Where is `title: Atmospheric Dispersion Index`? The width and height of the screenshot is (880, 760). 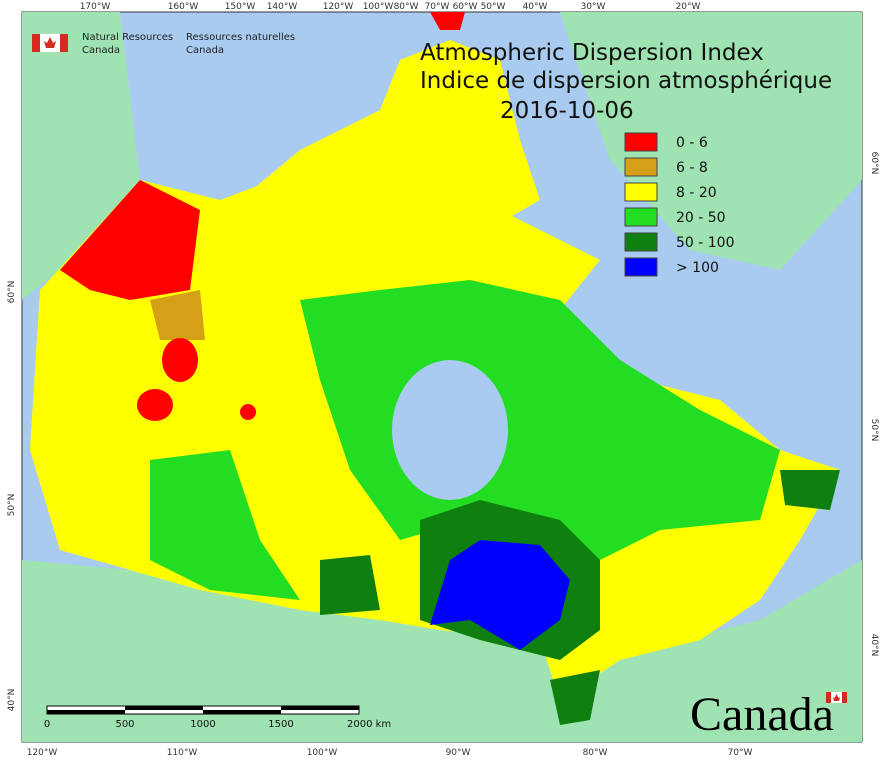
title: Atmospheric Dispersion Index is located at coordinates (592, 53).